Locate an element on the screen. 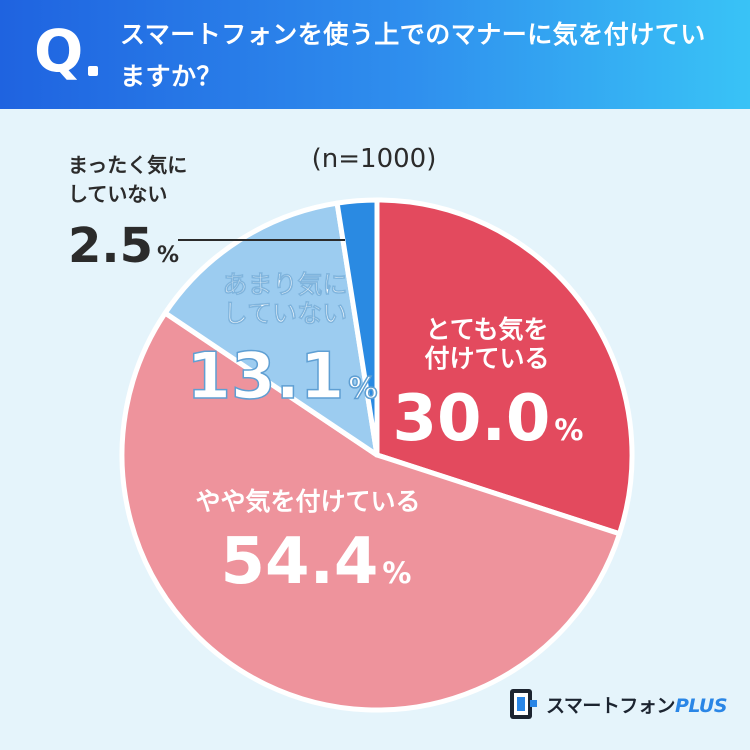 The height and width of the screenshot is (750, 750). slice-label-2-line-1: していない is located at coordinates (285, 313).